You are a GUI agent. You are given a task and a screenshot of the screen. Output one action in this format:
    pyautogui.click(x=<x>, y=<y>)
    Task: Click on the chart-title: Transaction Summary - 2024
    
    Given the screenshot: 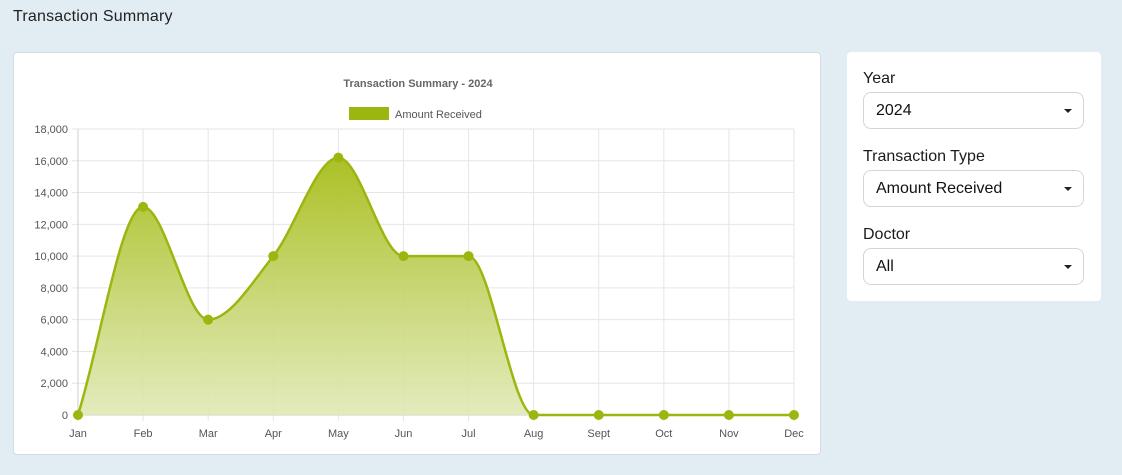 What is the action you would take?
    pyautogui.click(x=418, y=84)
    